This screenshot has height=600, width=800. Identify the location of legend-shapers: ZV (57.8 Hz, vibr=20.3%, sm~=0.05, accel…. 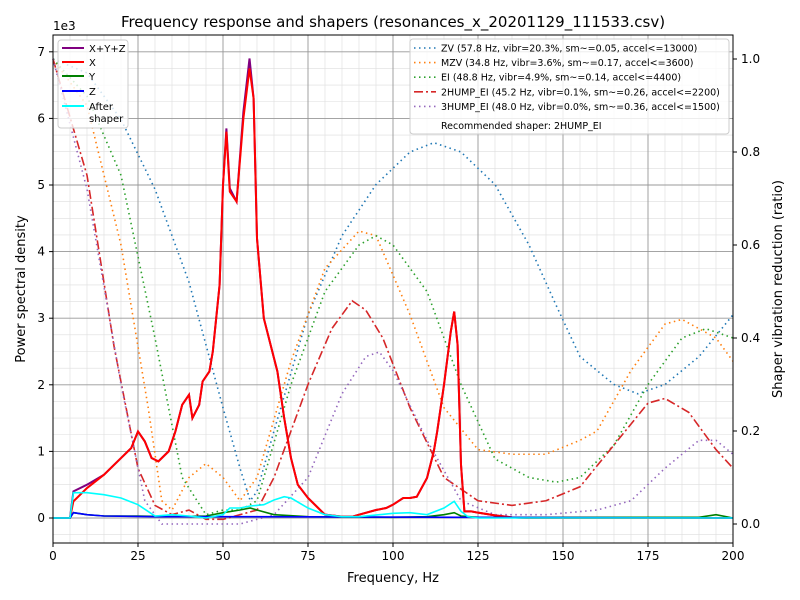
(569, 86).